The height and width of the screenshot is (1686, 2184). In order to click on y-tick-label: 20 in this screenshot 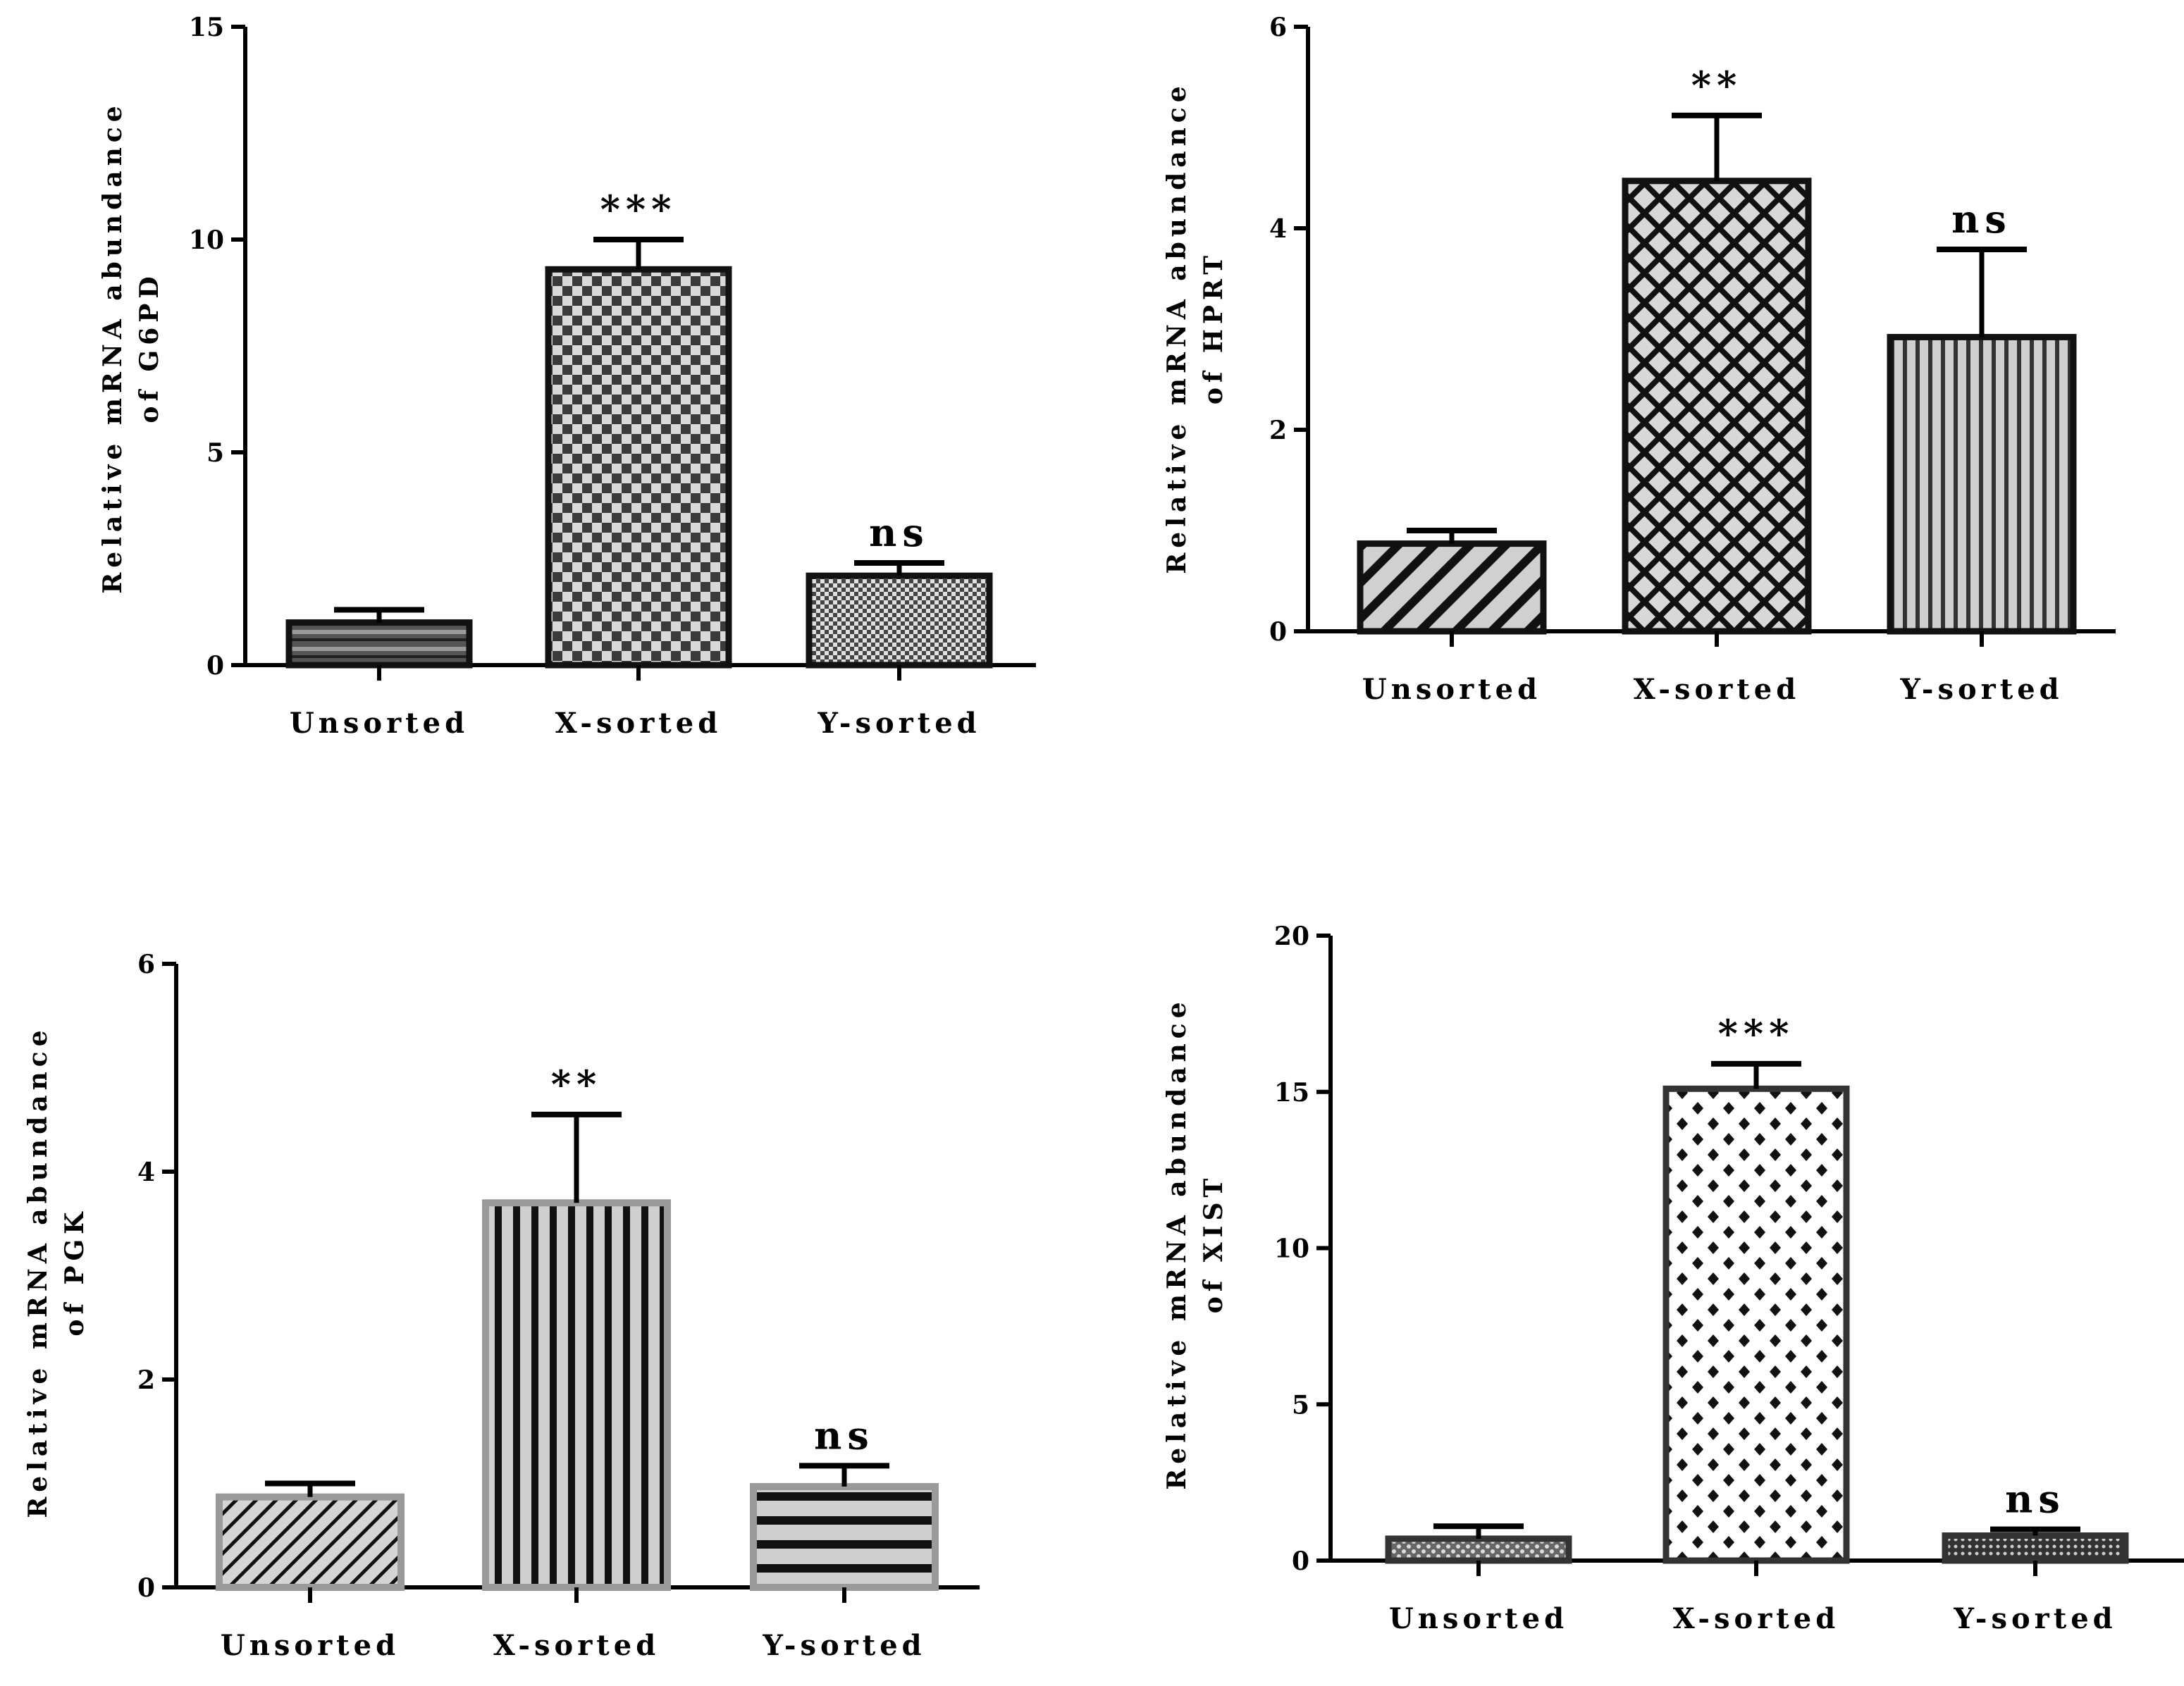, I will do `click(1292, 936)`.